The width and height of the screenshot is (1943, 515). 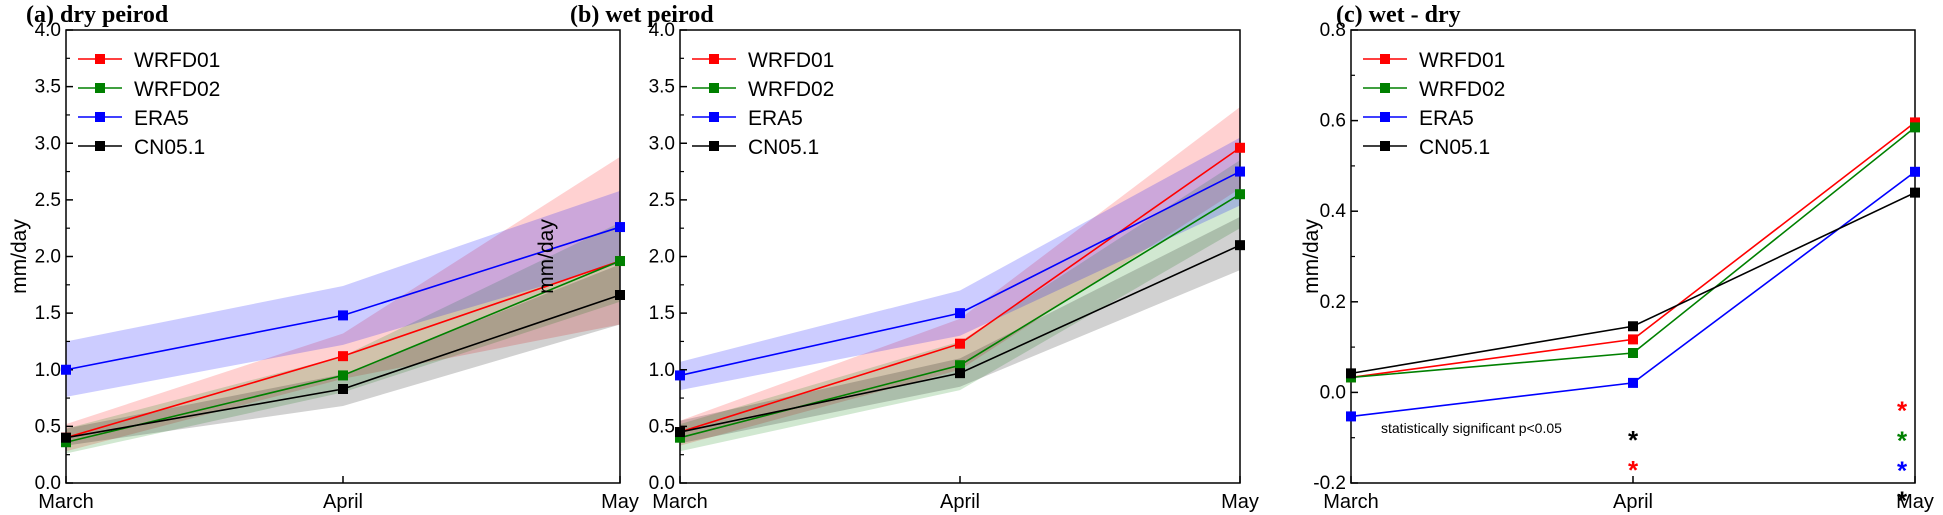 What do you see at coordinates (1329, 483) in the screenshot?
I see `y-tick-label: -0.2` at bounding box center [1329, 483].